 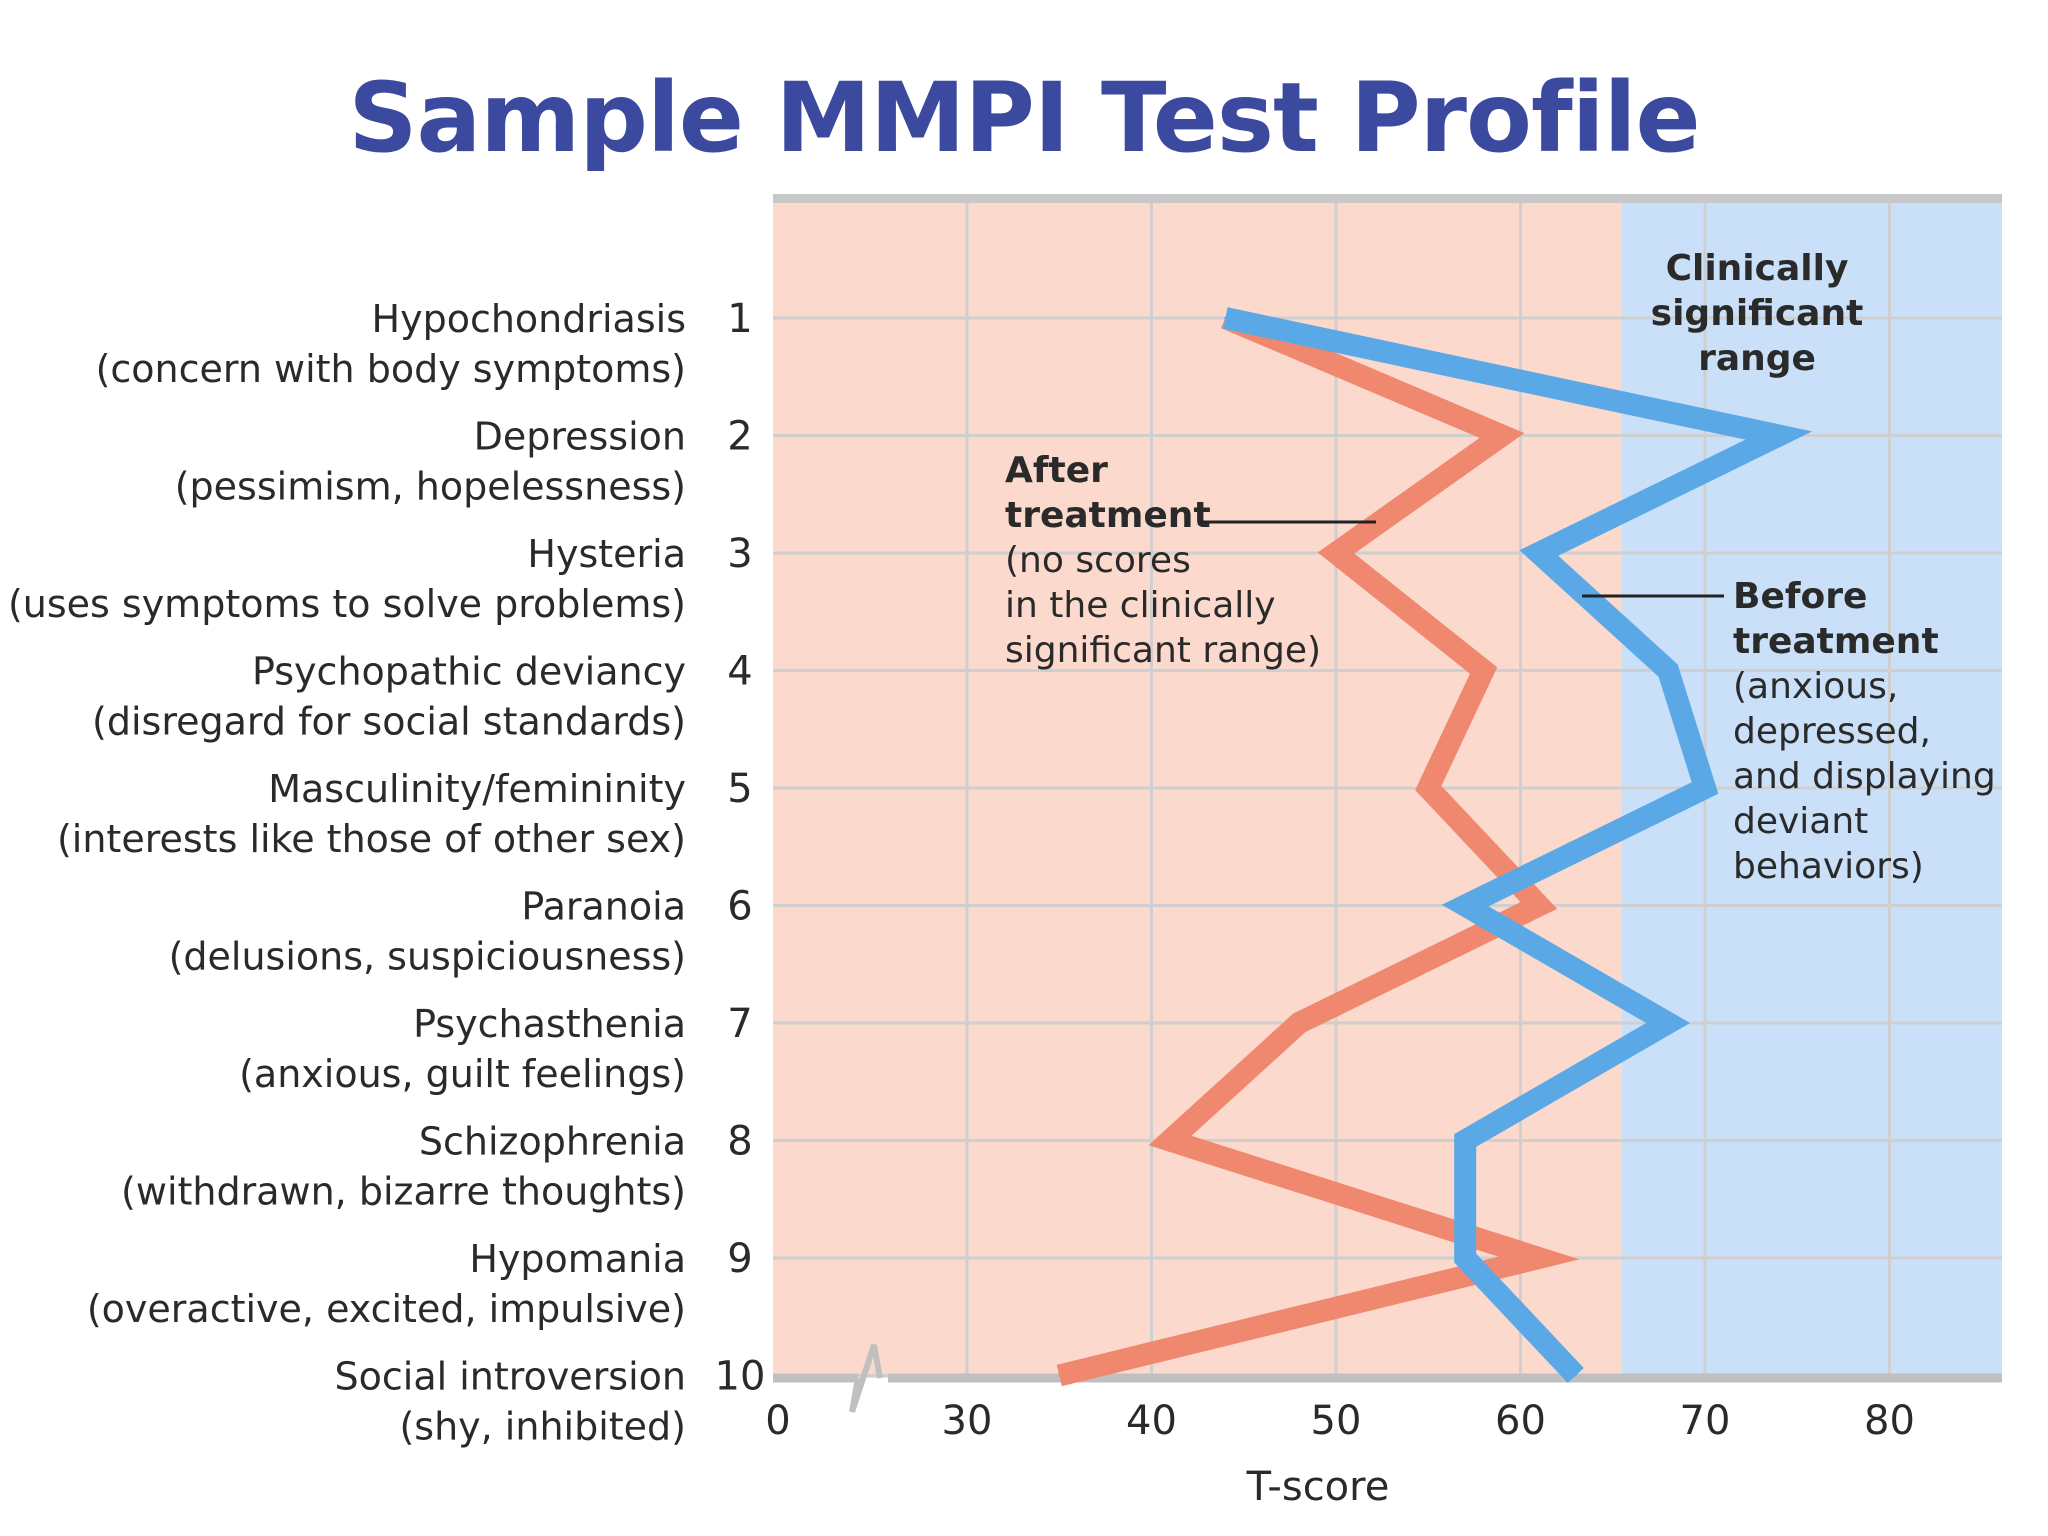 What do you see at coordinates (1815, 686) in the screenshot?
I see `before-treatment-note: (anxious,` at bounding box center [1815, 686].